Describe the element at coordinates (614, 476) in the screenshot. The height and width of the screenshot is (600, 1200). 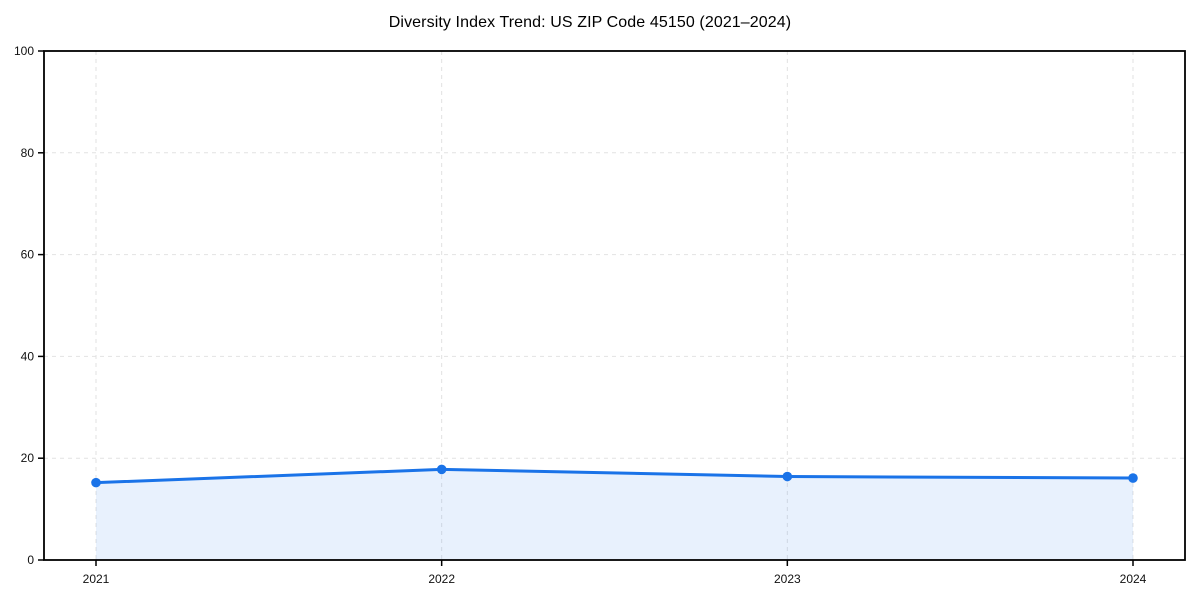
I see `trend-line` at that location.